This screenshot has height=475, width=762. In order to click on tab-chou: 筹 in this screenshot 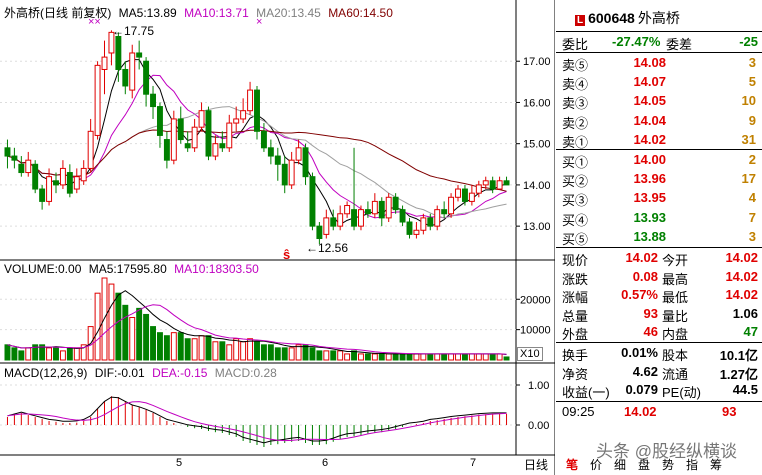, I will do `click(715, 465)`.